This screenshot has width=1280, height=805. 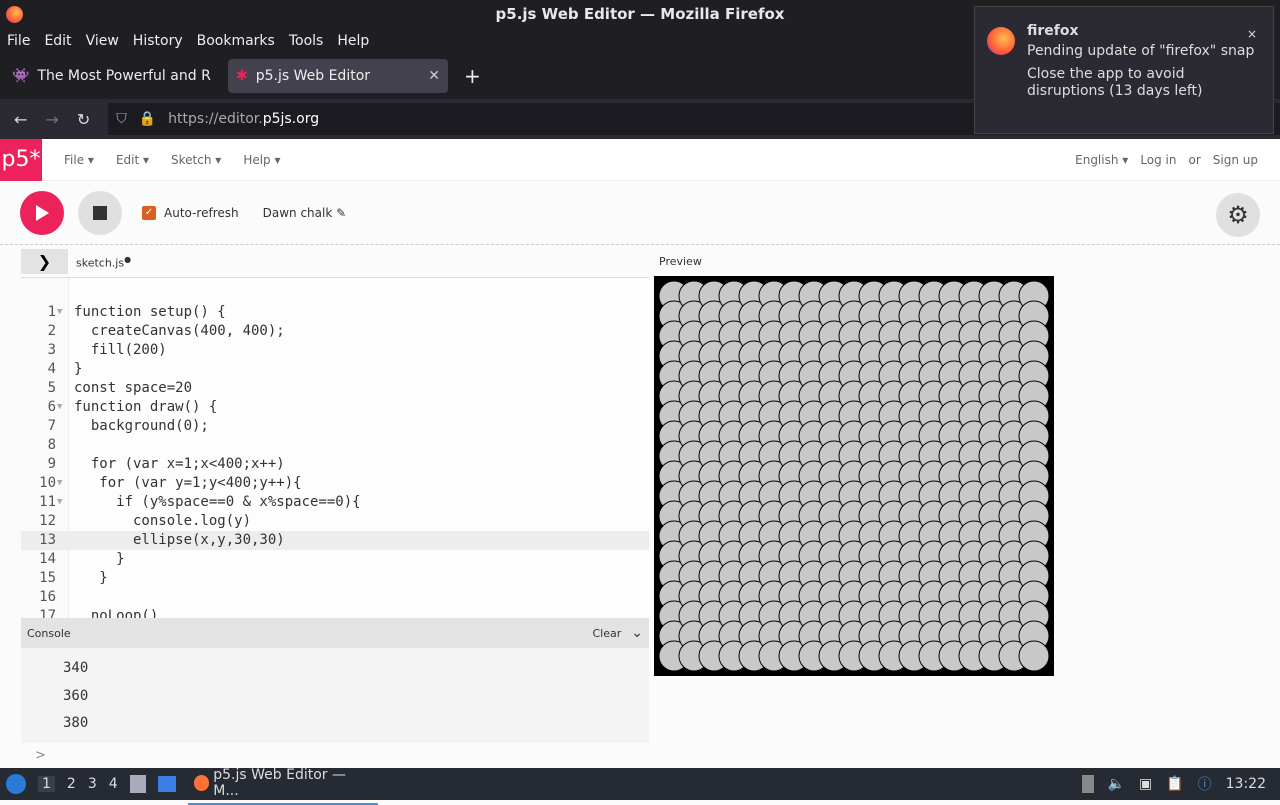 I want to click on line-number: 5, so click(x=51, y=388).